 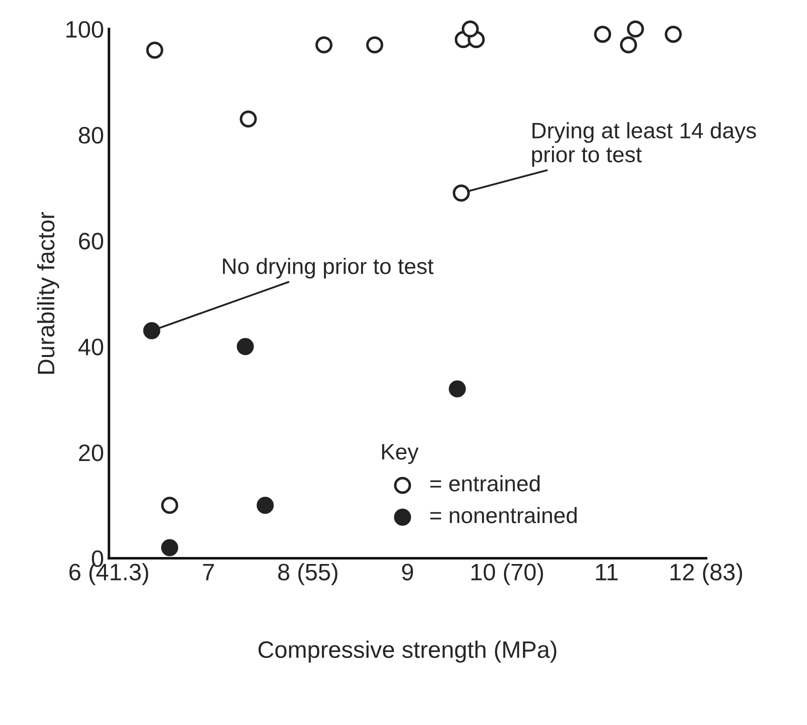 I want to click on legend-label: = entrained, so click(x=485, y=483).